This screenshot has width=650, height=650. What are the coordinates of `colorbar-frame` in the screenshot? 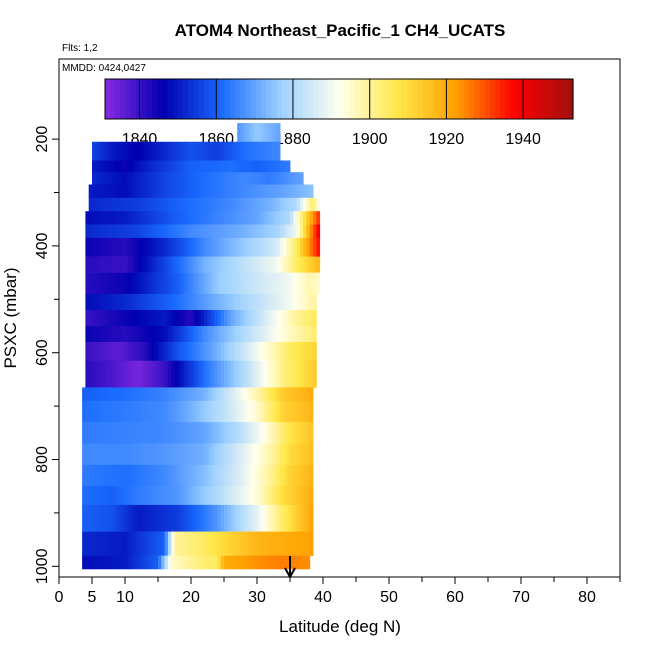 It's located at (339, 99).